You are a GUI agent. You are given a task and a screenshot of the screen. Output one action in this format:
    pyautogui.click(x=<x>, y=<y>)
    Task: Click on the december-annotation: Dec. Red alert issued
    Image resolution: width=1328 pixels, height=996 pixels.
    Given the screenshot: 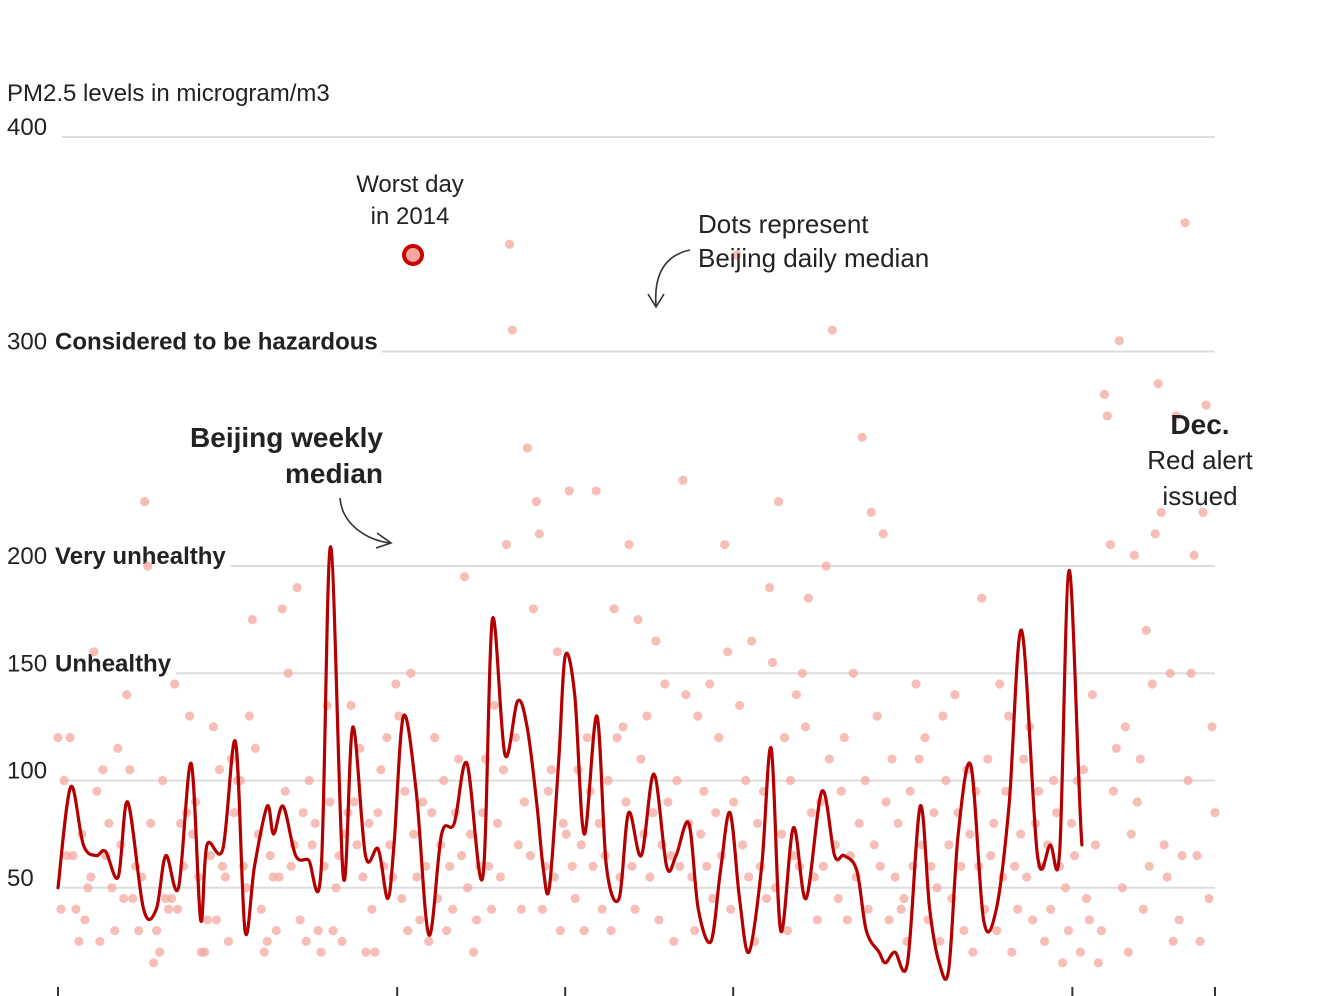 What is the action you would take?
    pyautogui.click(x=1200, y=460)
    